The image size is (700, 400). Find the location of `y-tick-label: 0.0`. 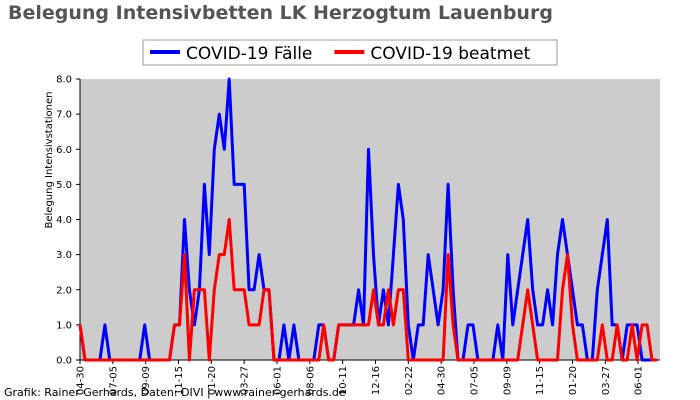

y-tick-label: 0.0 is located at coordinates (64, 361).